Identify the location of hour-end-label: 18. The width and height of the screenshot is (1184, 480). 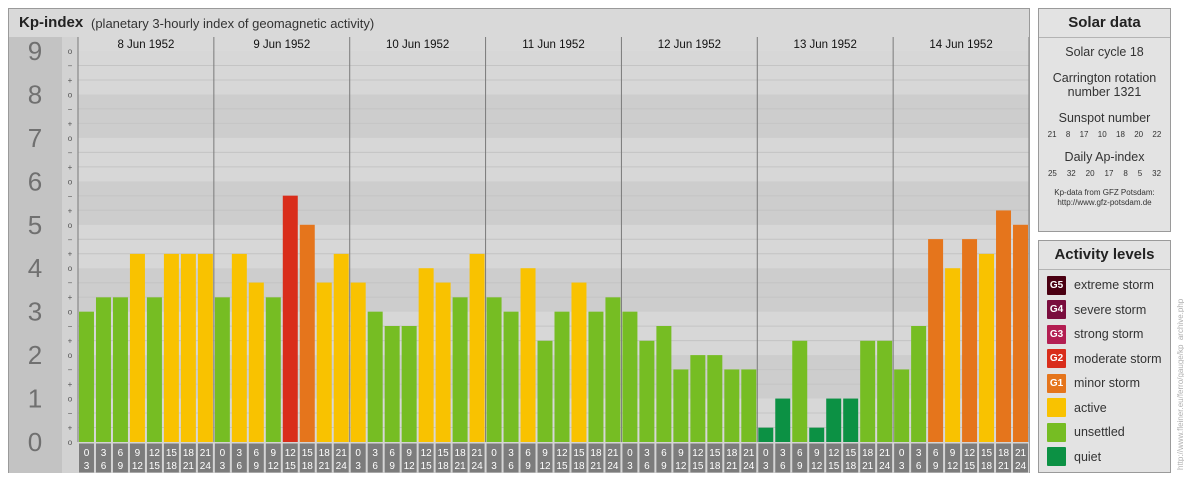
(715, 466).